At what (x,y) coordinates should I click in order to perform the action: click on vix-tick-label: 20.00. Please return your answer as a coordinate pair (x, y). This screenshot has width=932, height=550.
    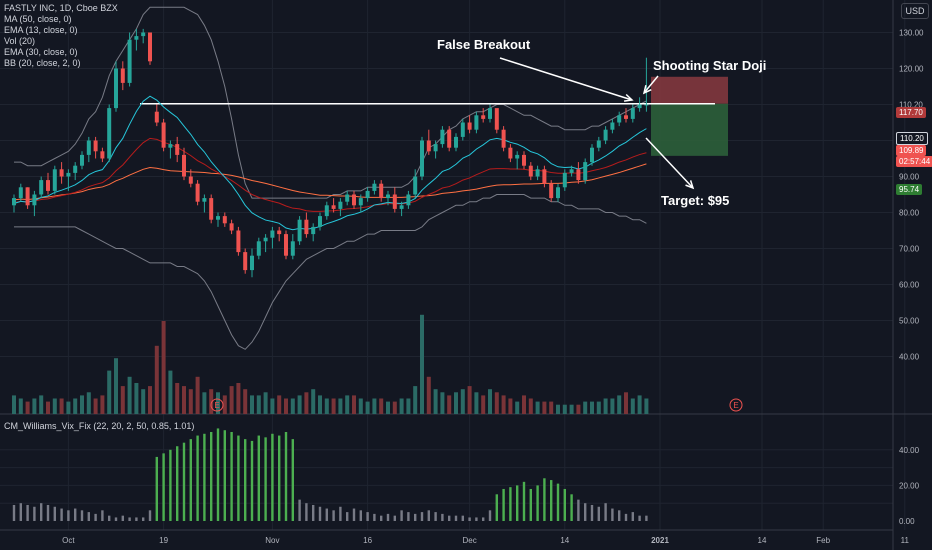
    Looking at the image, I should click on (909, 485).